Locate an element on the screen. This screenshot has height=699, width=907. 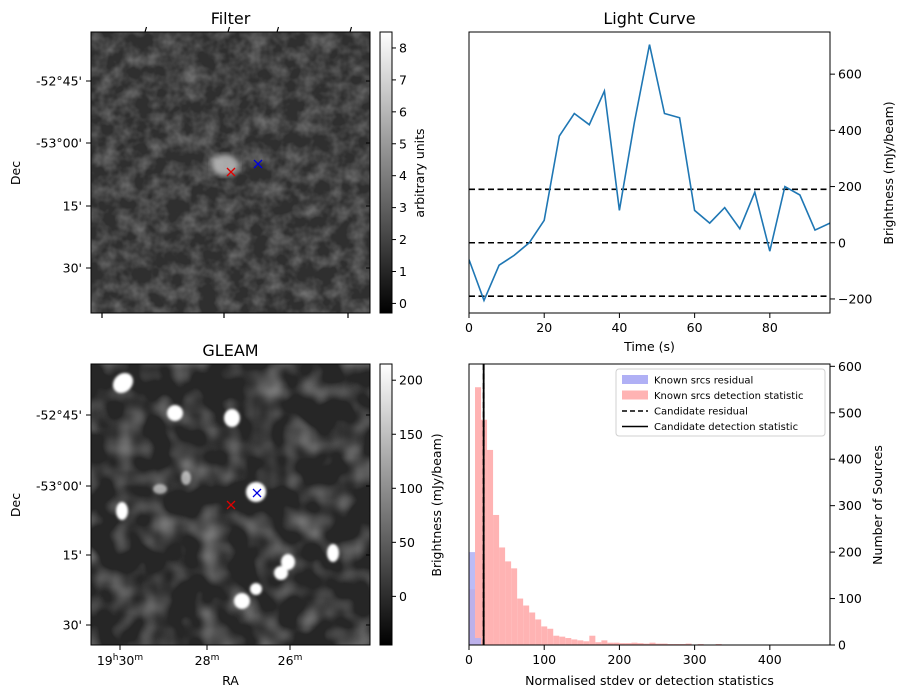
histogram-ytick-label-5: 500 is located at coordinates (850, 412).